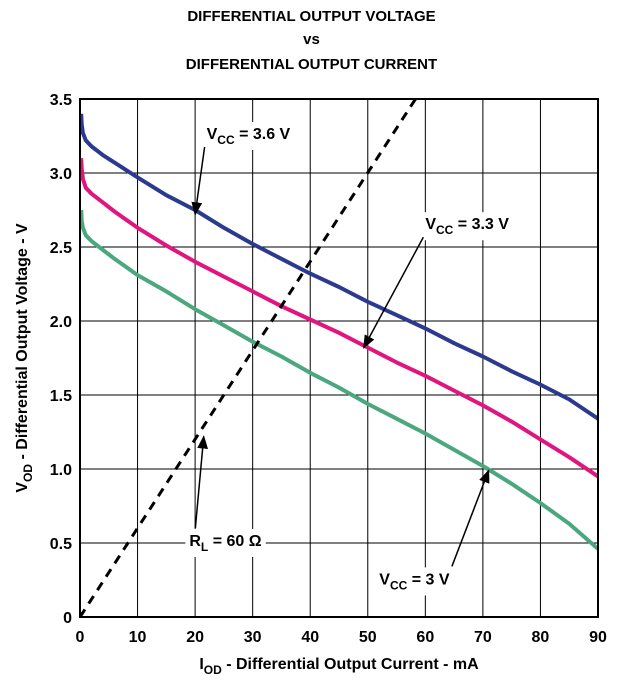 This screenshot has height=683, width=623. What do you see at coordinates (80, 637) in the screenshot?
I see `x-tick-label: 0` at bounding box center [80, 637].